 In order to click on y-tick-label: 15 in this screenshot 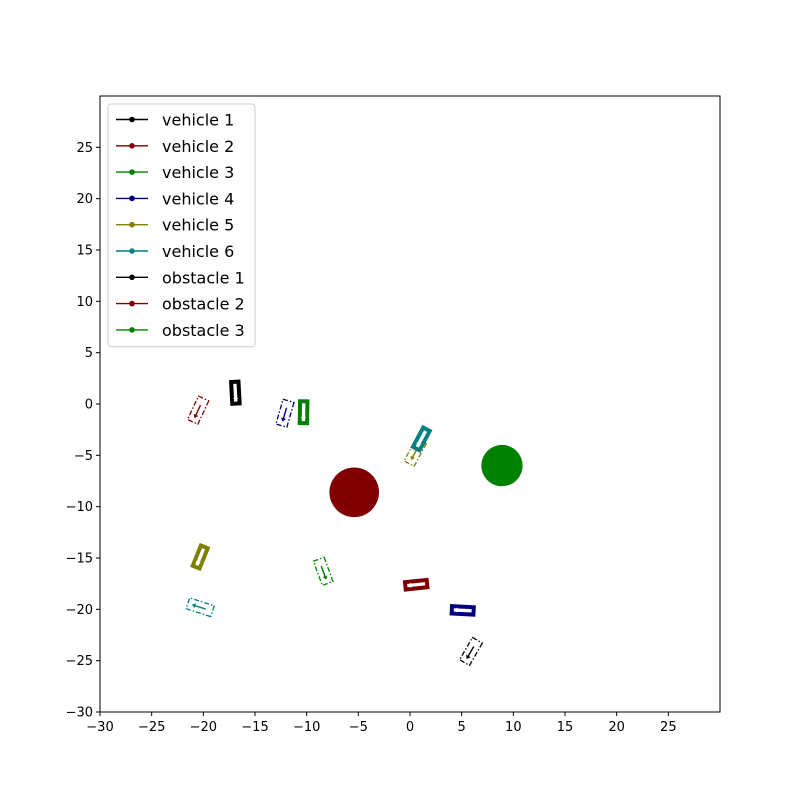, I will do `click(84, 251)`.